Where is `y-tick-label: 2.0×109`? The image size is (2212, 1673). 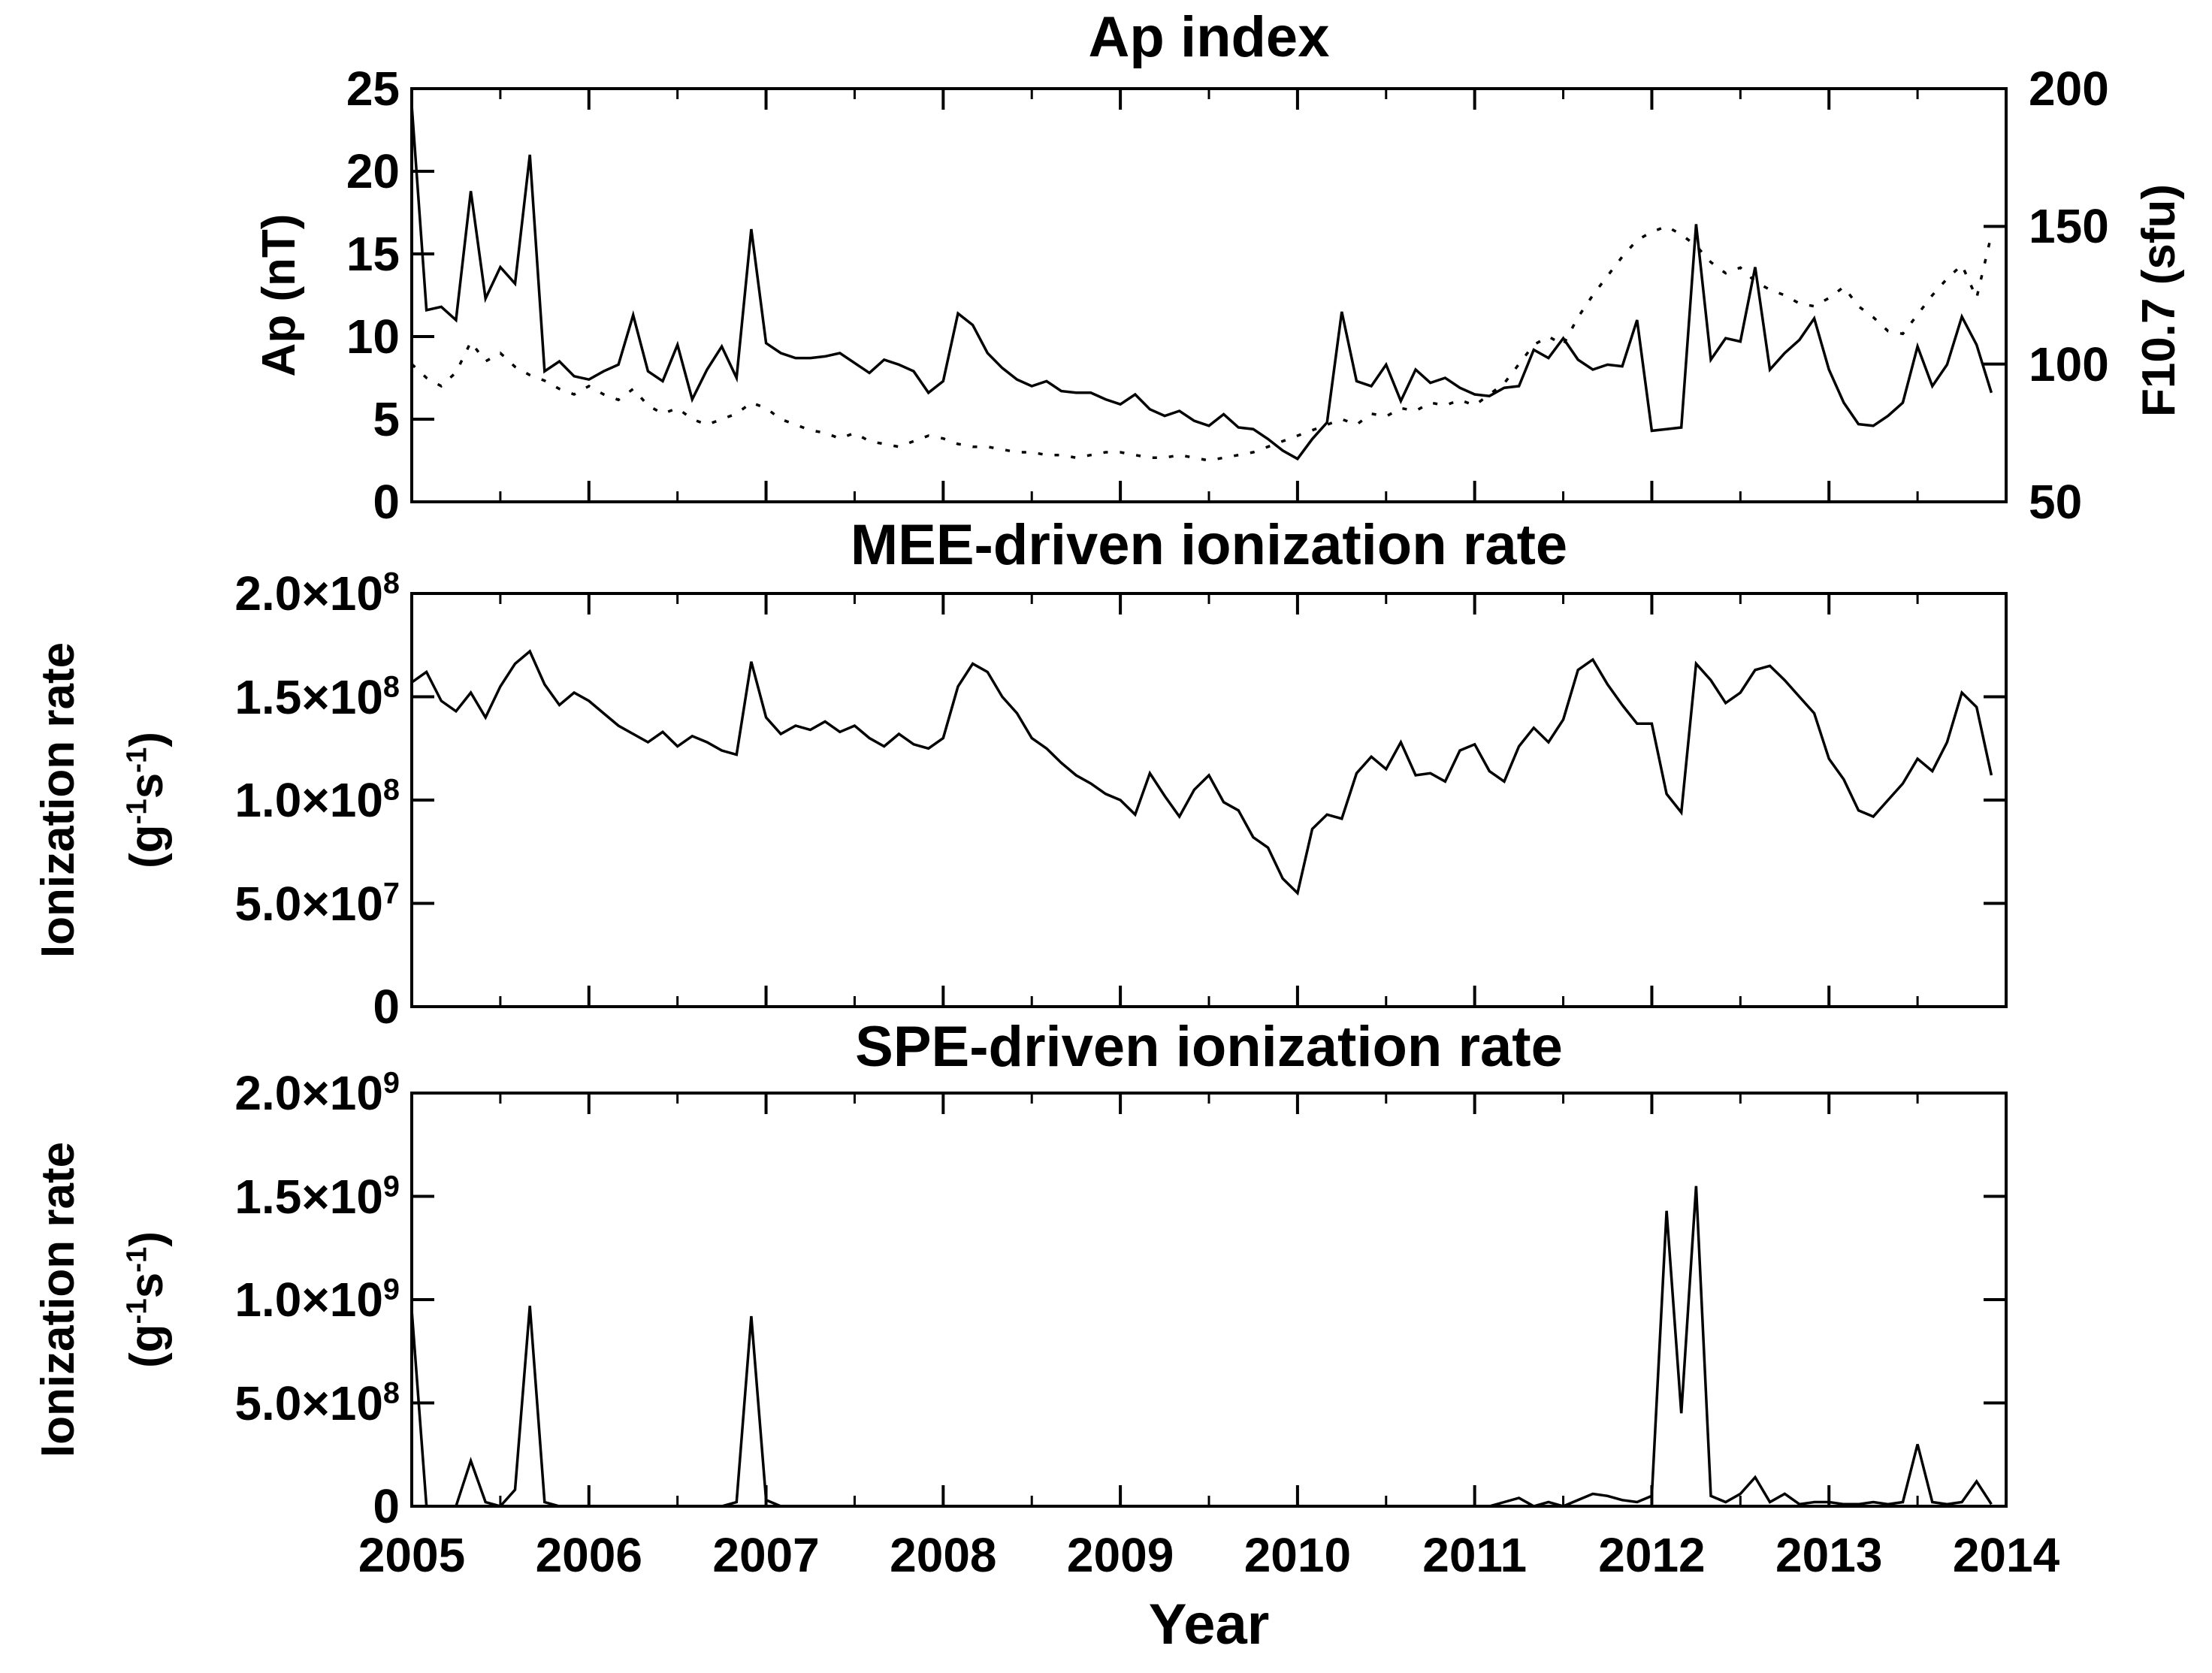
y-tick-label: 2.0×109 is located at coordinates (317, 1093).